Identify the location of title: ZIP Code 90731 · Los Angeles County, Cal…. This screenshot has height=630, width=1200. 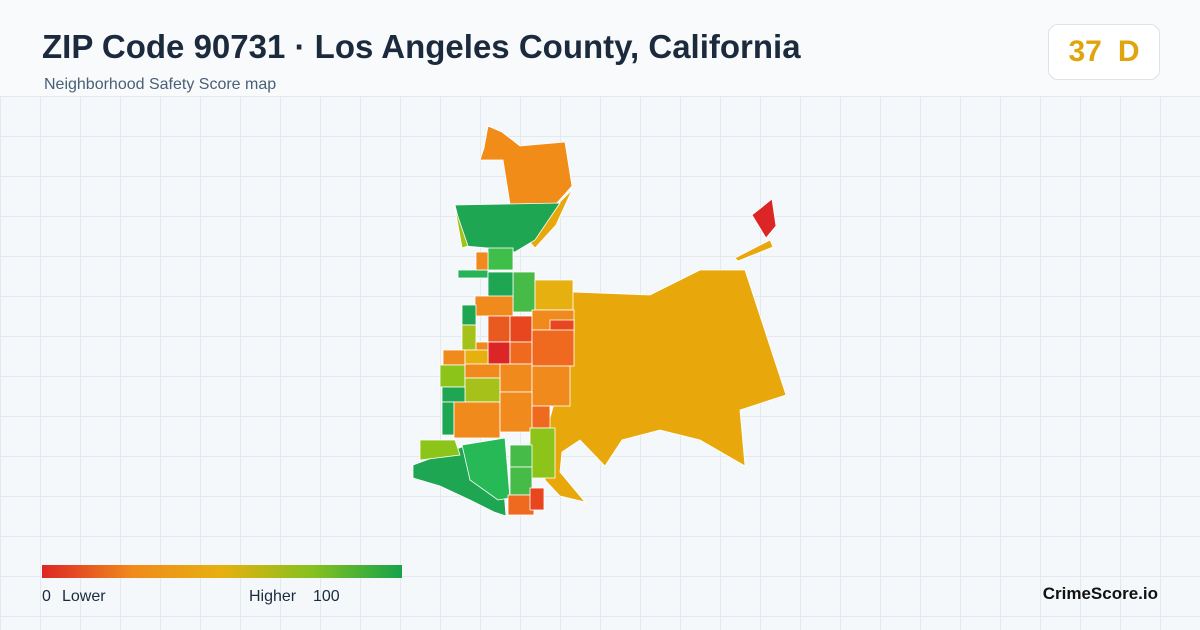
(421, 46).